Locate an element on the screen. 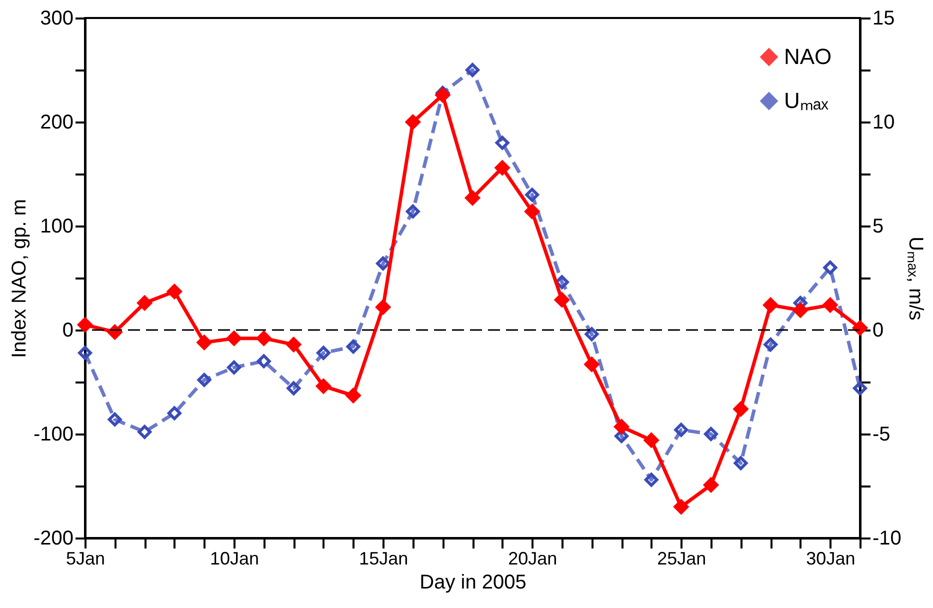 The image size is (933, 608). y-tick-label: 100 is located at coordinates (57, 227).